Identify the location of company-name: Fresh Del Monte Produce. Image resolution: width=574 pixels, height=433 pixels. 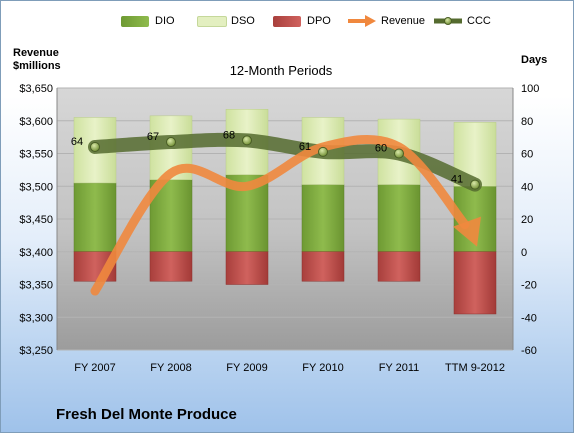
(146, 414).